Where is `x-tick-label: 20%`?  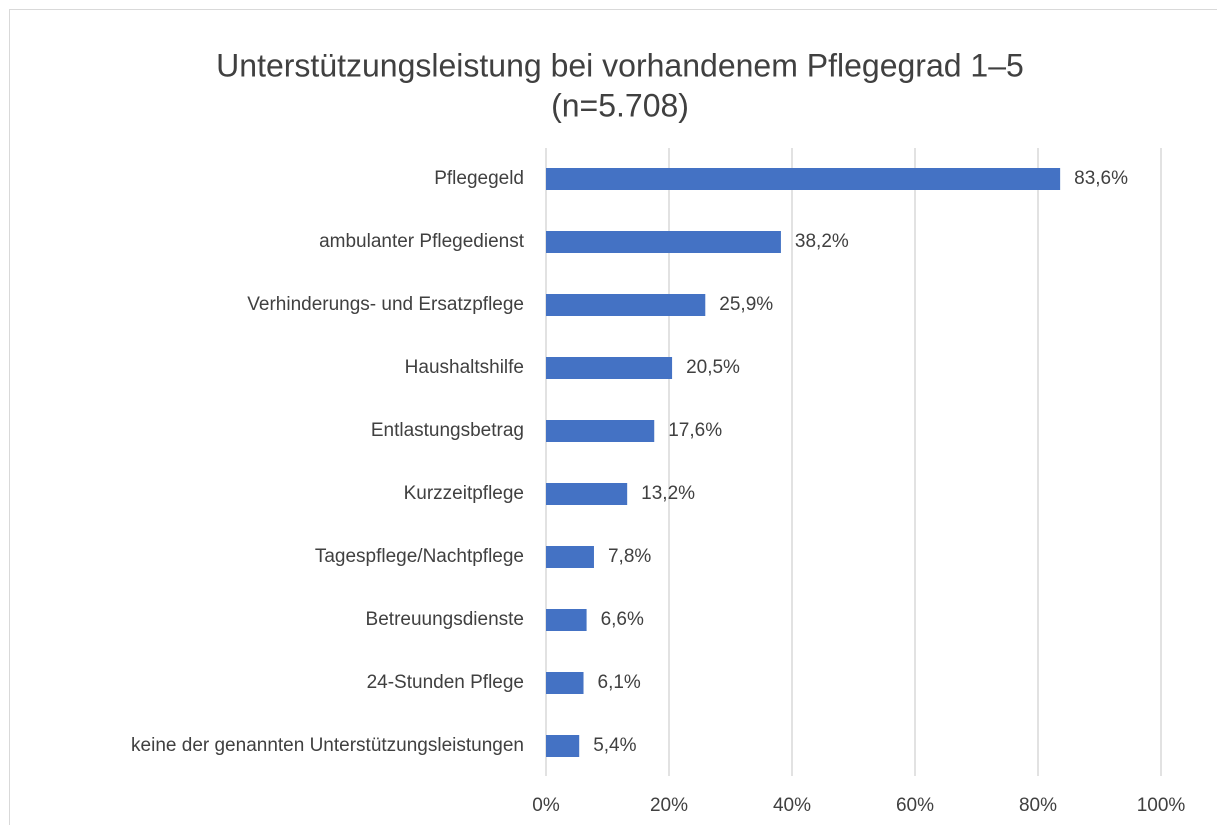
x-tick-label: 20% is located at coordinates (669, 805).